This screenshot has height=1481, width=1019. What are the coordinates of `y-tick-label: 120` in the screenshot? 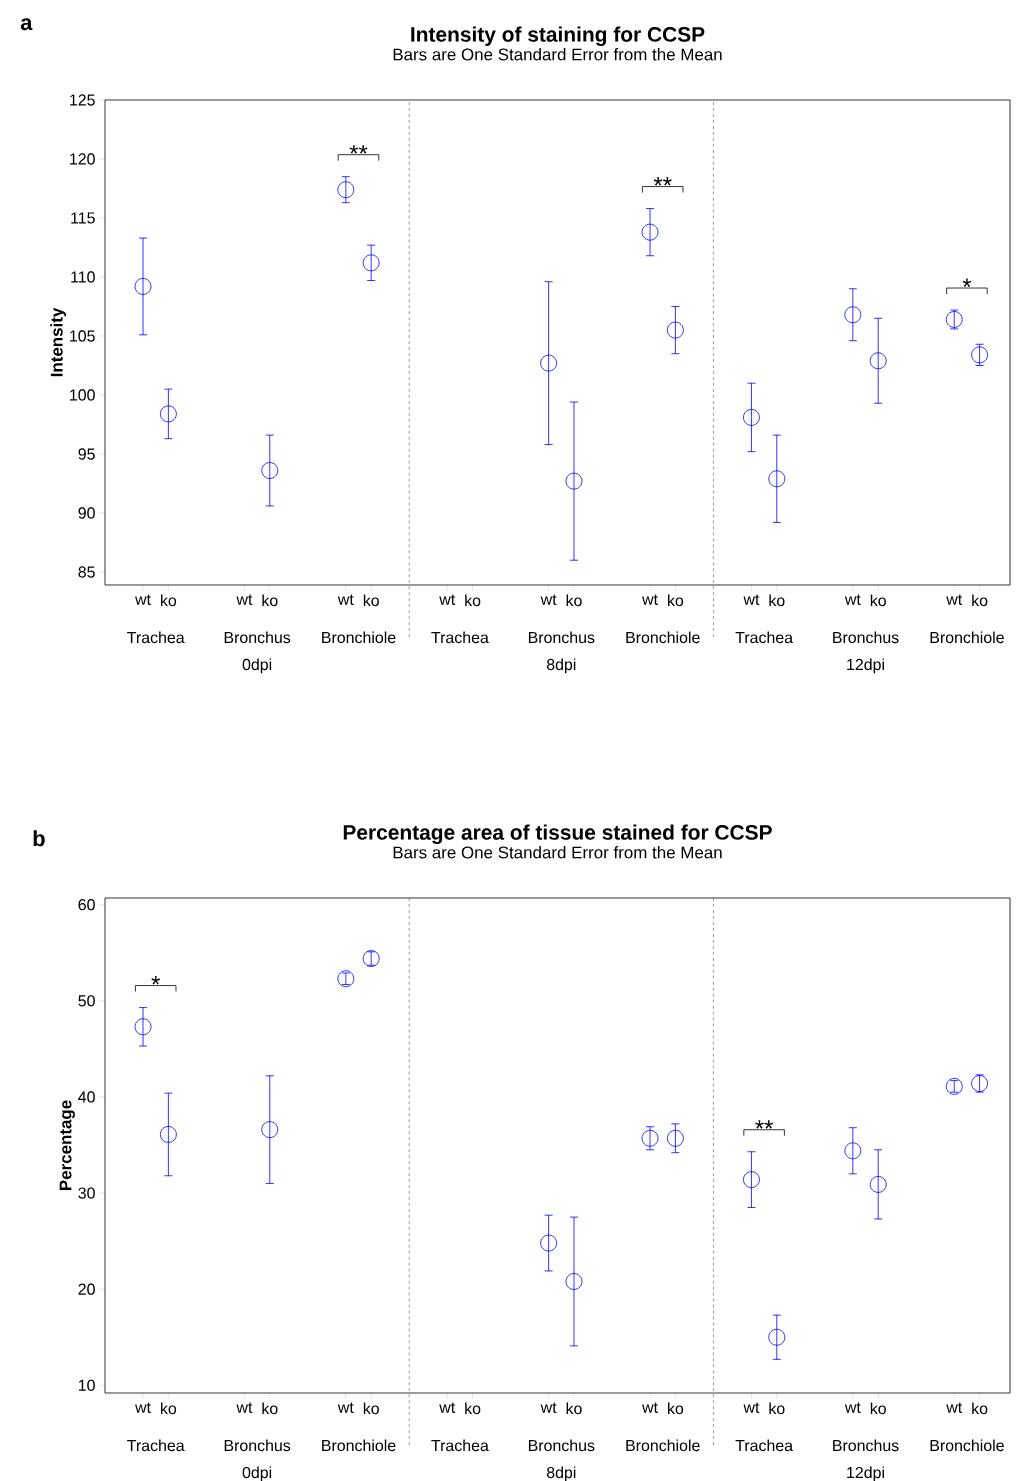 It's located at (82, 159).